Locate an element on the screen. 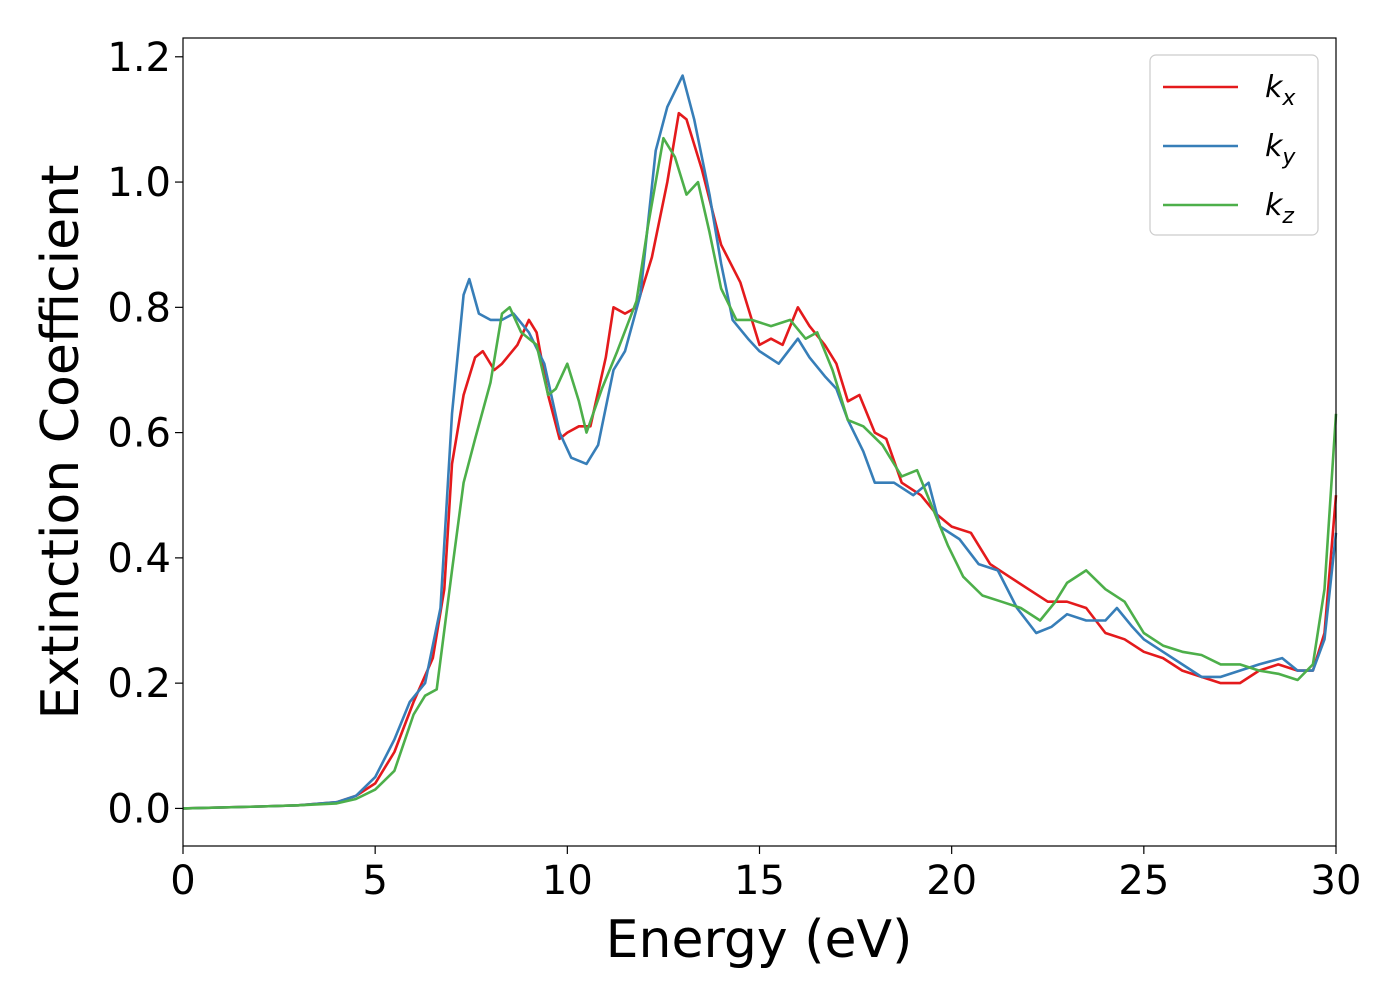  legend-label-kx: kx is located at coordinates (1280, 90).